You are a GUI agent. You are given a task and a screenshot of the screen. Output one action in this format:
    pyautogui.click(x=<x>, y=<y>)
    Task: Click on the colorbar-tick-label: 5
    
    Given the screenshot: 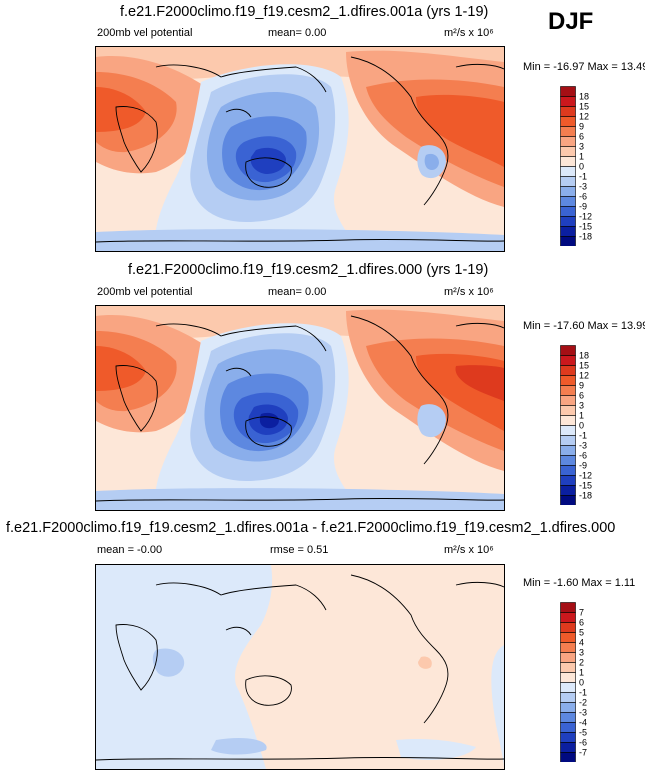 What is the action you would take?
    pyautogui.click(x=581, y=633)
    